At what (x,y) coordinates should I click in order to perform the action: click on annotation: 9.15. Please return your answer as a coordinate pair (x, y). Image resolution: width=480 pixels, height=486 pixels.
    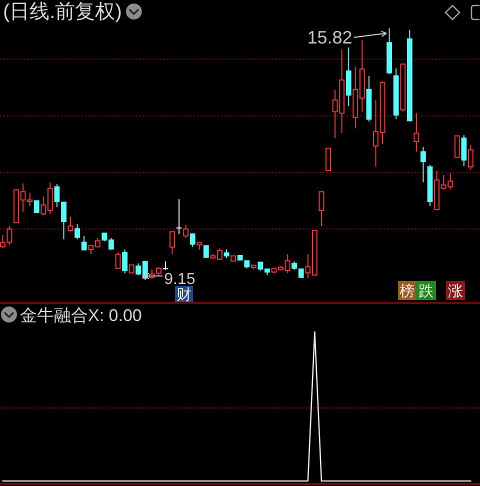
    Looking at the image, I should click on (180, 279).